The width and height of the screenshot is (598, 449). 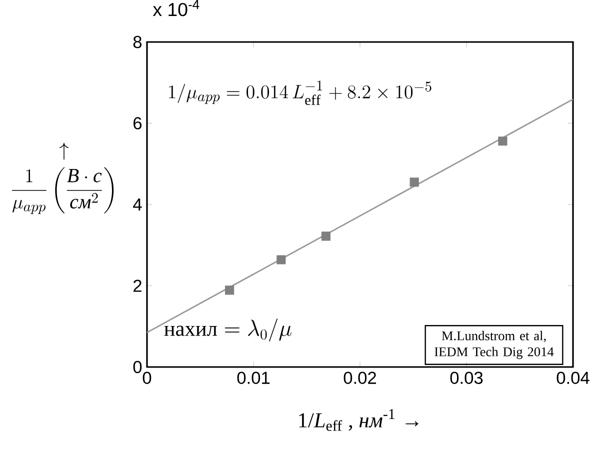 What do you see at coordinates (138, 286) in the screenshot?
I see `y-tick-label: 2` at bounding box center [138, 286].